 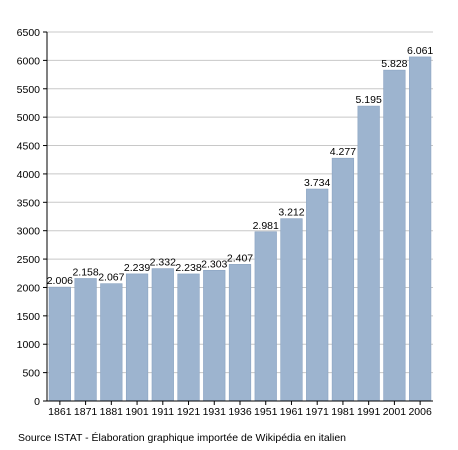 I want to click on data-label-1921: 2.238, so click(x=188, y=268).